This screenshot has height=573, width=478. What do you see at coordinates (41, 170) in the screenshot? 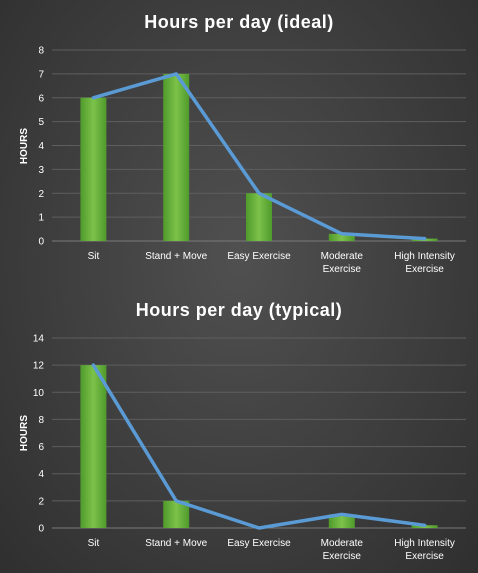
I see `y-tick-label: 3` at bounding box center [41, 170].